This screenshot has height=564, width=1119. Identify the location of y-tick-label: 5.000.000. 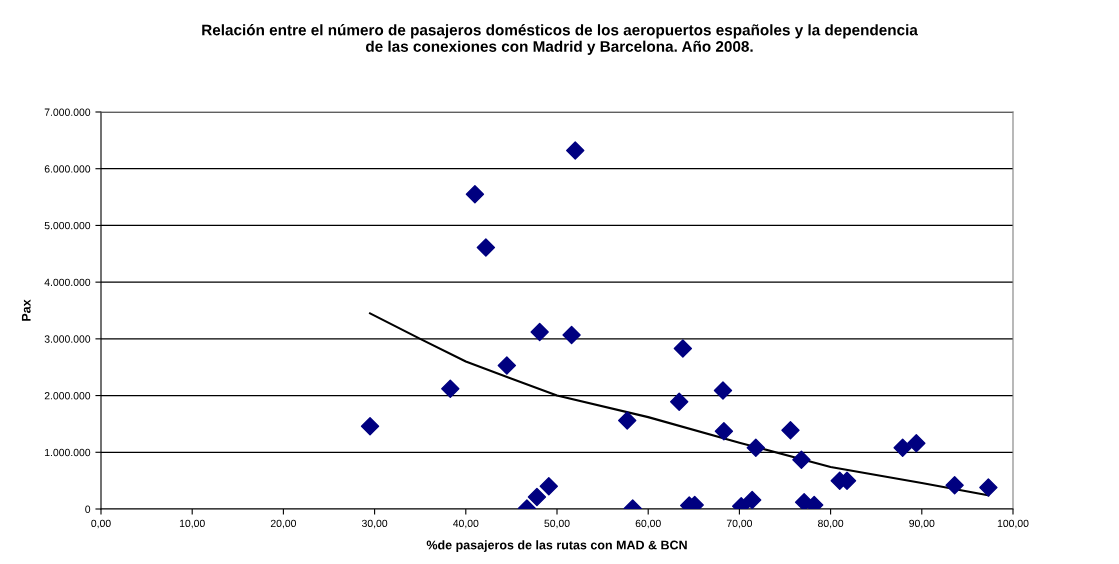
(67, 225).